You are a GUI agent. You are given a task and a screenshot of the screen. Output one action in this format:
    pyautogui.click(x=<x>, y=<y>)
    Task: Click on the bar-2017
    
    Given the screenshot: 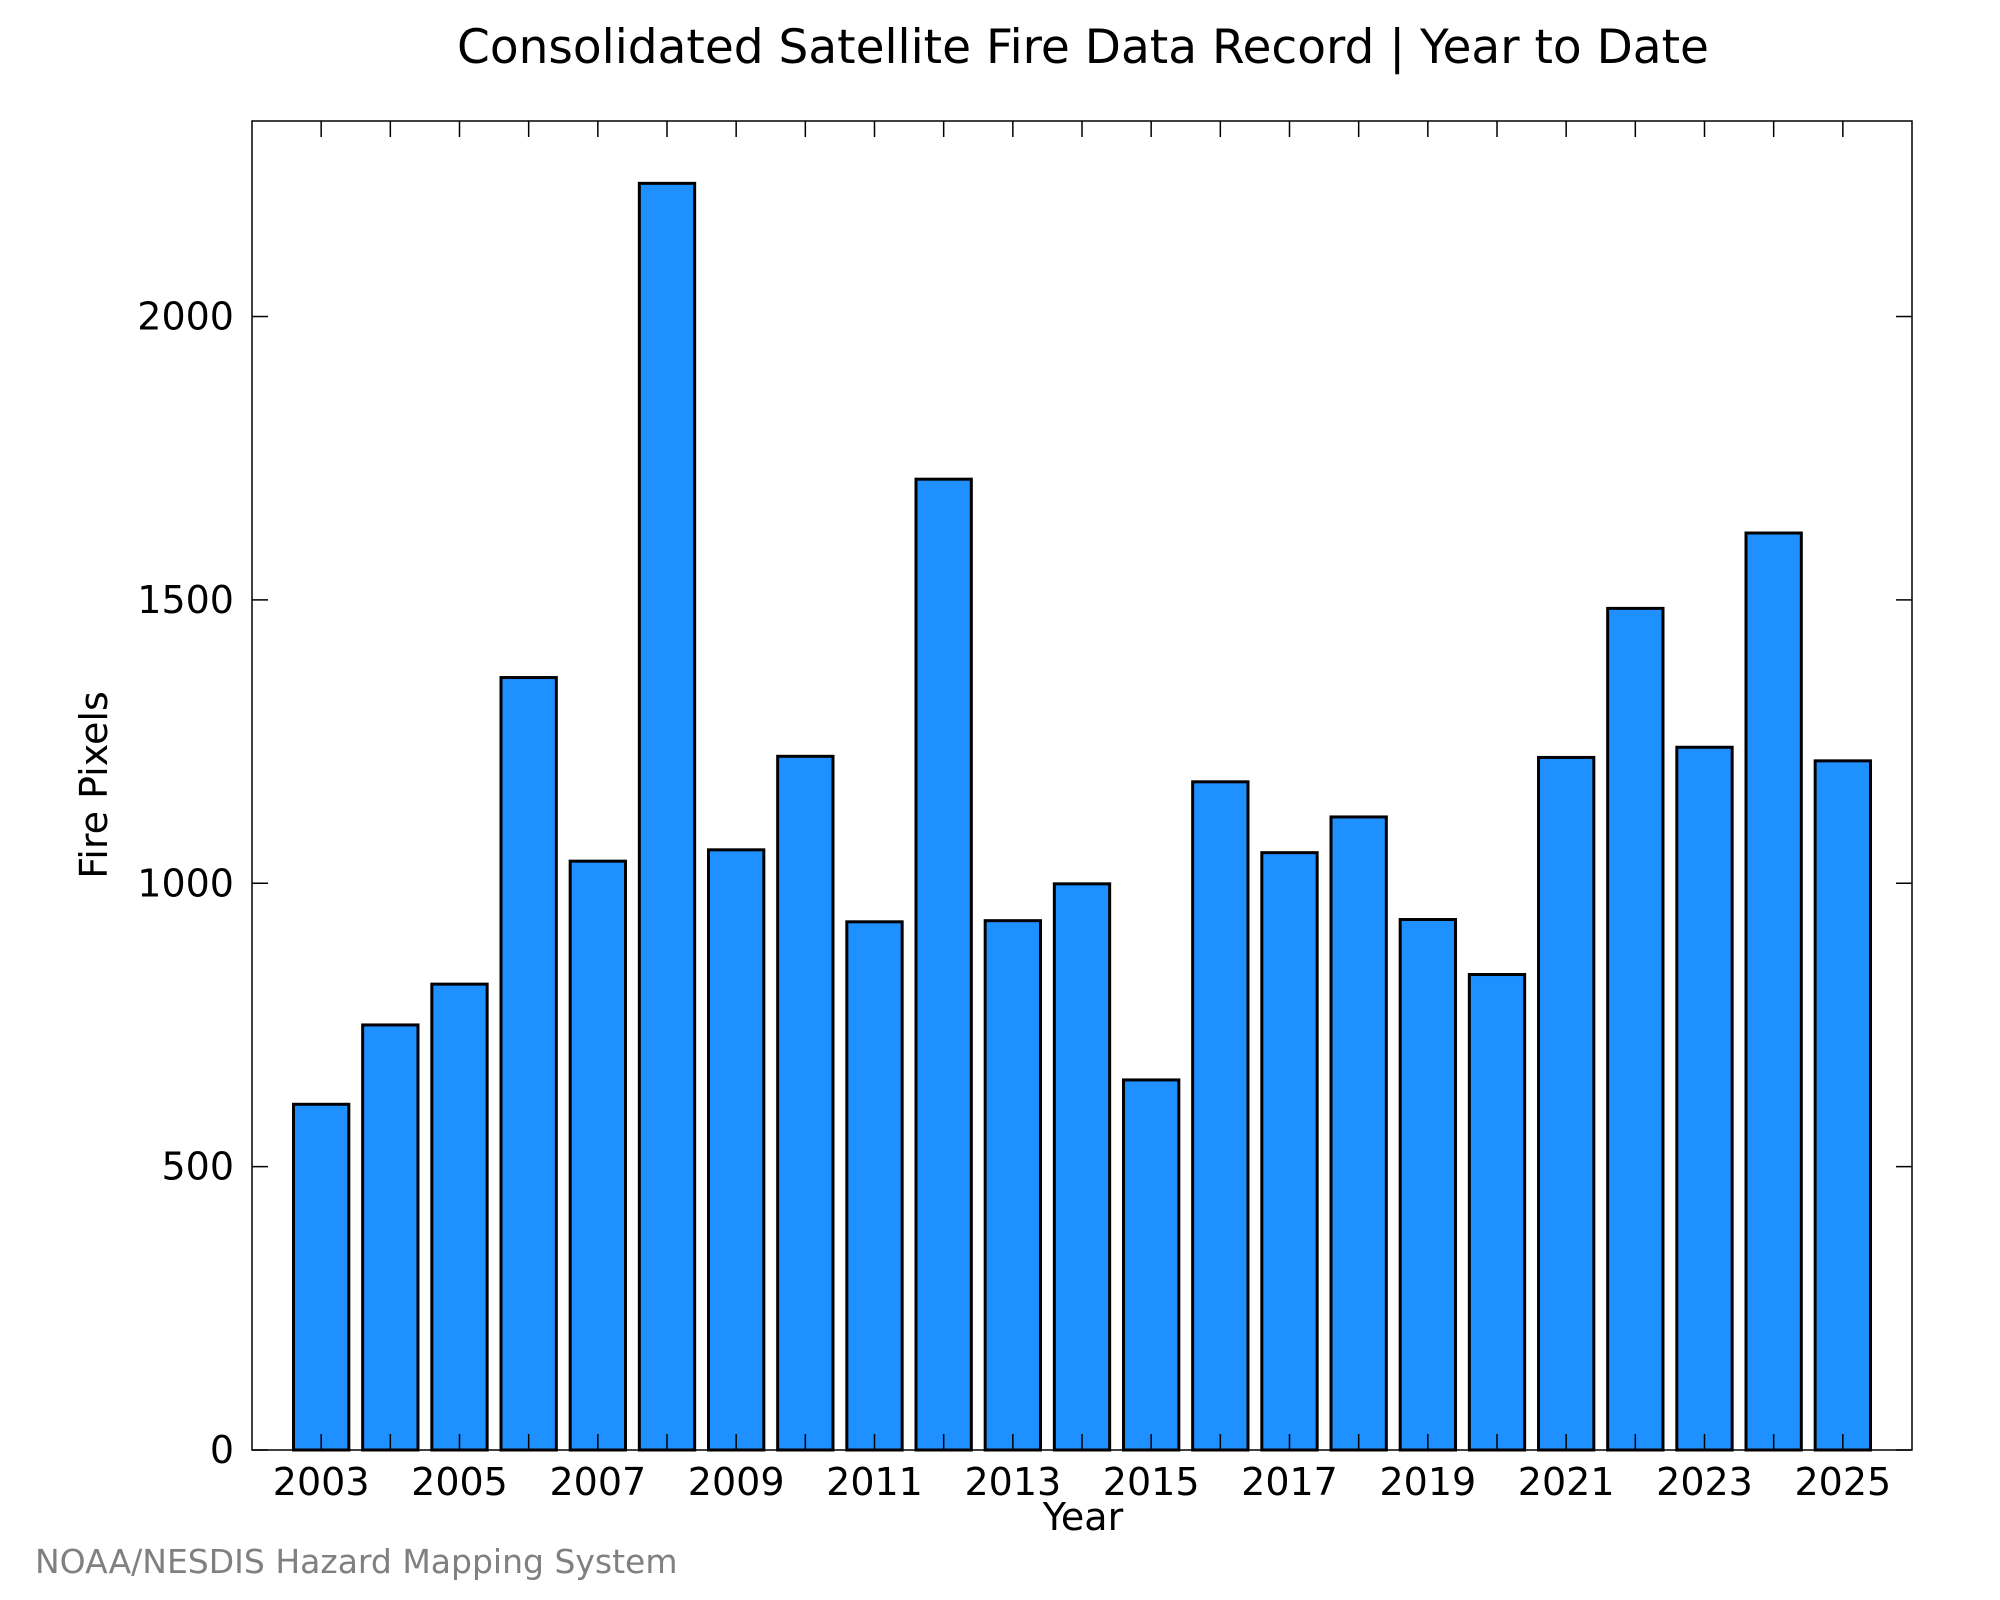 What is the action you would take?
    pyautogui.click(x=1289, y=1151)
    